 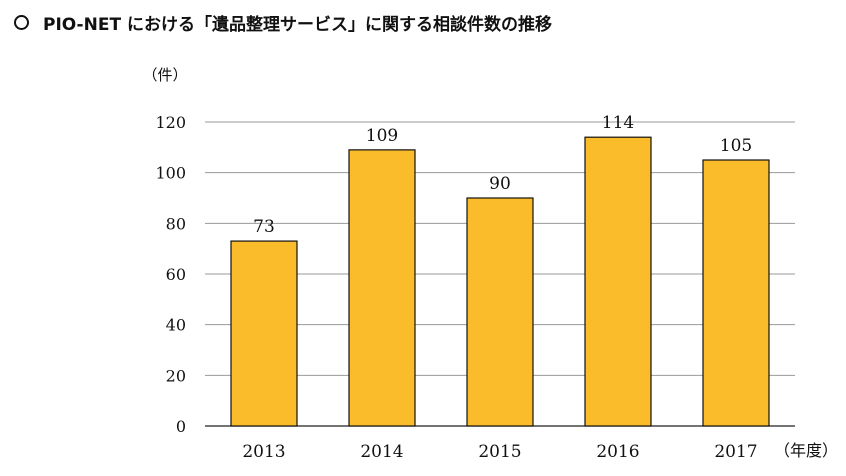 What do you see at coordinates (617, 452) in the screenshot?
I see `x-tick-label: 2016` at bounding box center [617, 452].